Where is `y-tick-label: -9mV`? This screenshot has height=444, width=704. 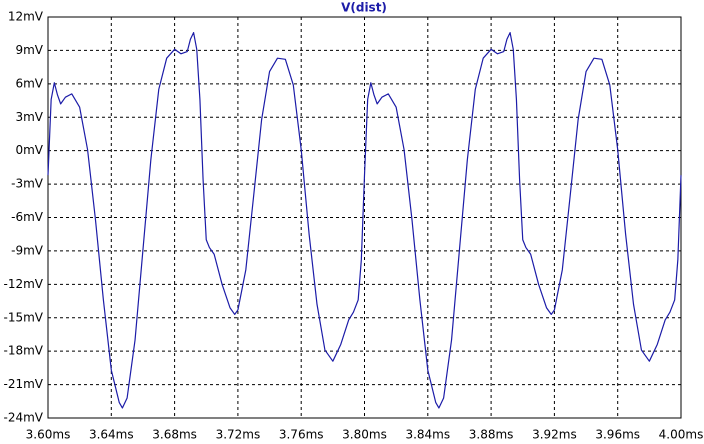 y-tick-label: -9mV is located at coordinates (27, 250).